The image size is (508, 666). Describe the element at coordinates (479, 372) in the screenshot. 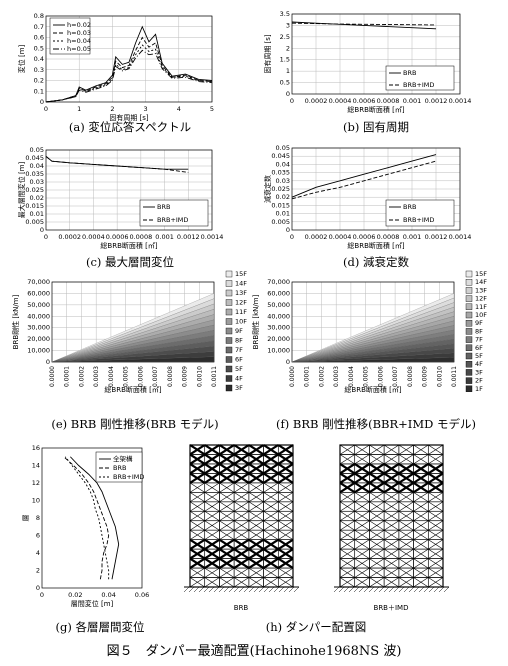

I see `legend-label: 3F` at that location.